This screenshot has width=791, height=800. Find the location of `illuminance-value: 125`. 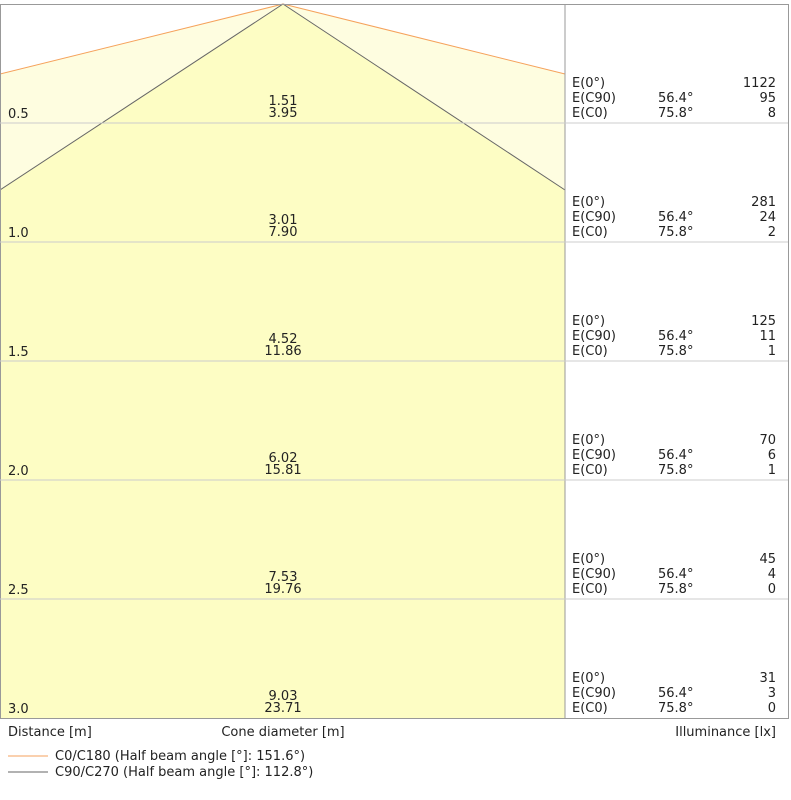

illuminance-value: 125 is located at coordinates (763, 321).